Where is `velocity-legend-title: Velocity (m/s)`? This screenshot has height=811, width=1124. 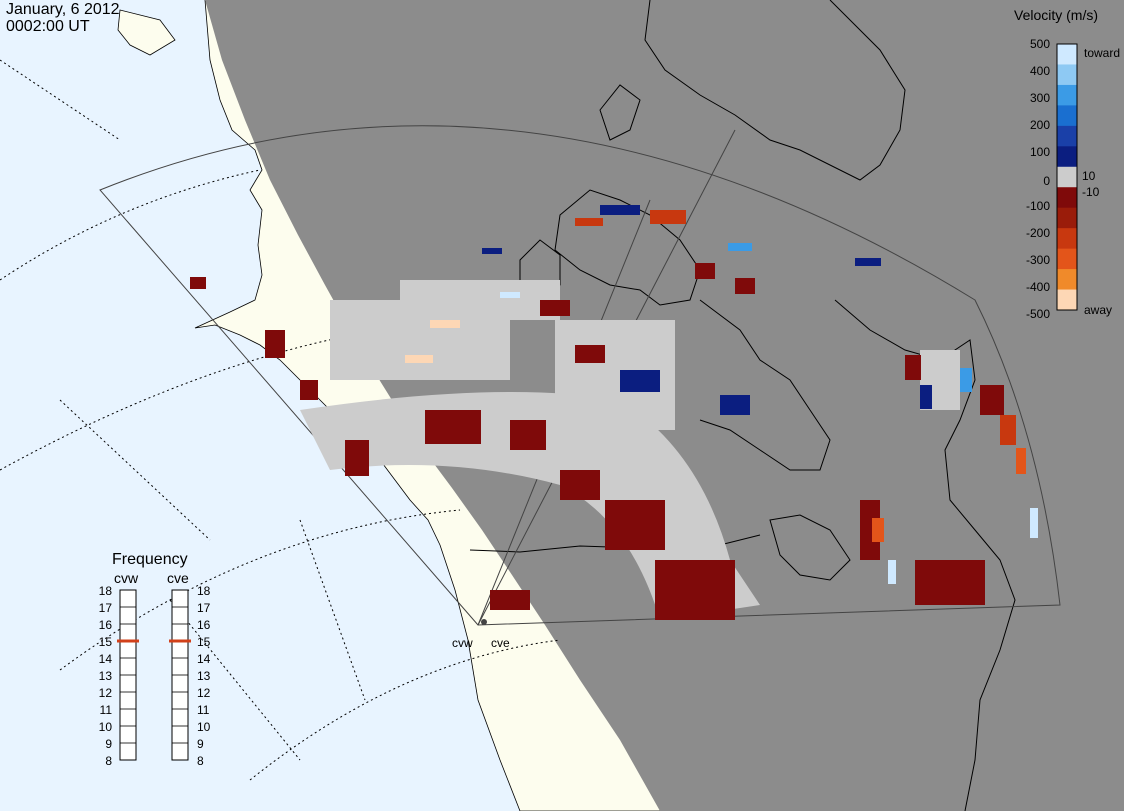
velocity-legend-title: Velocity (m/s) is located at coordinates (1056, 15).